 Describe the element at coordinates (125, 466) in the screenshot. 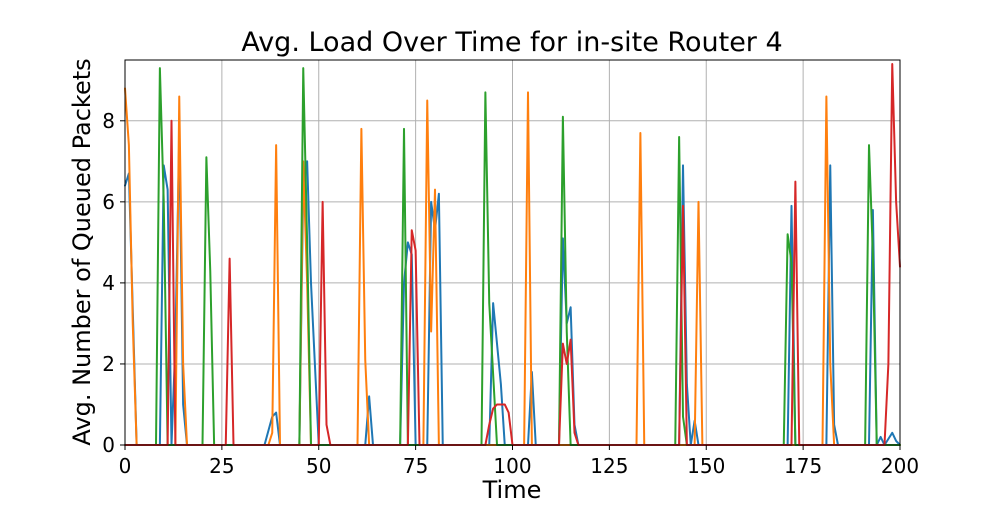

I see `x-tick-label: 0` at that location.